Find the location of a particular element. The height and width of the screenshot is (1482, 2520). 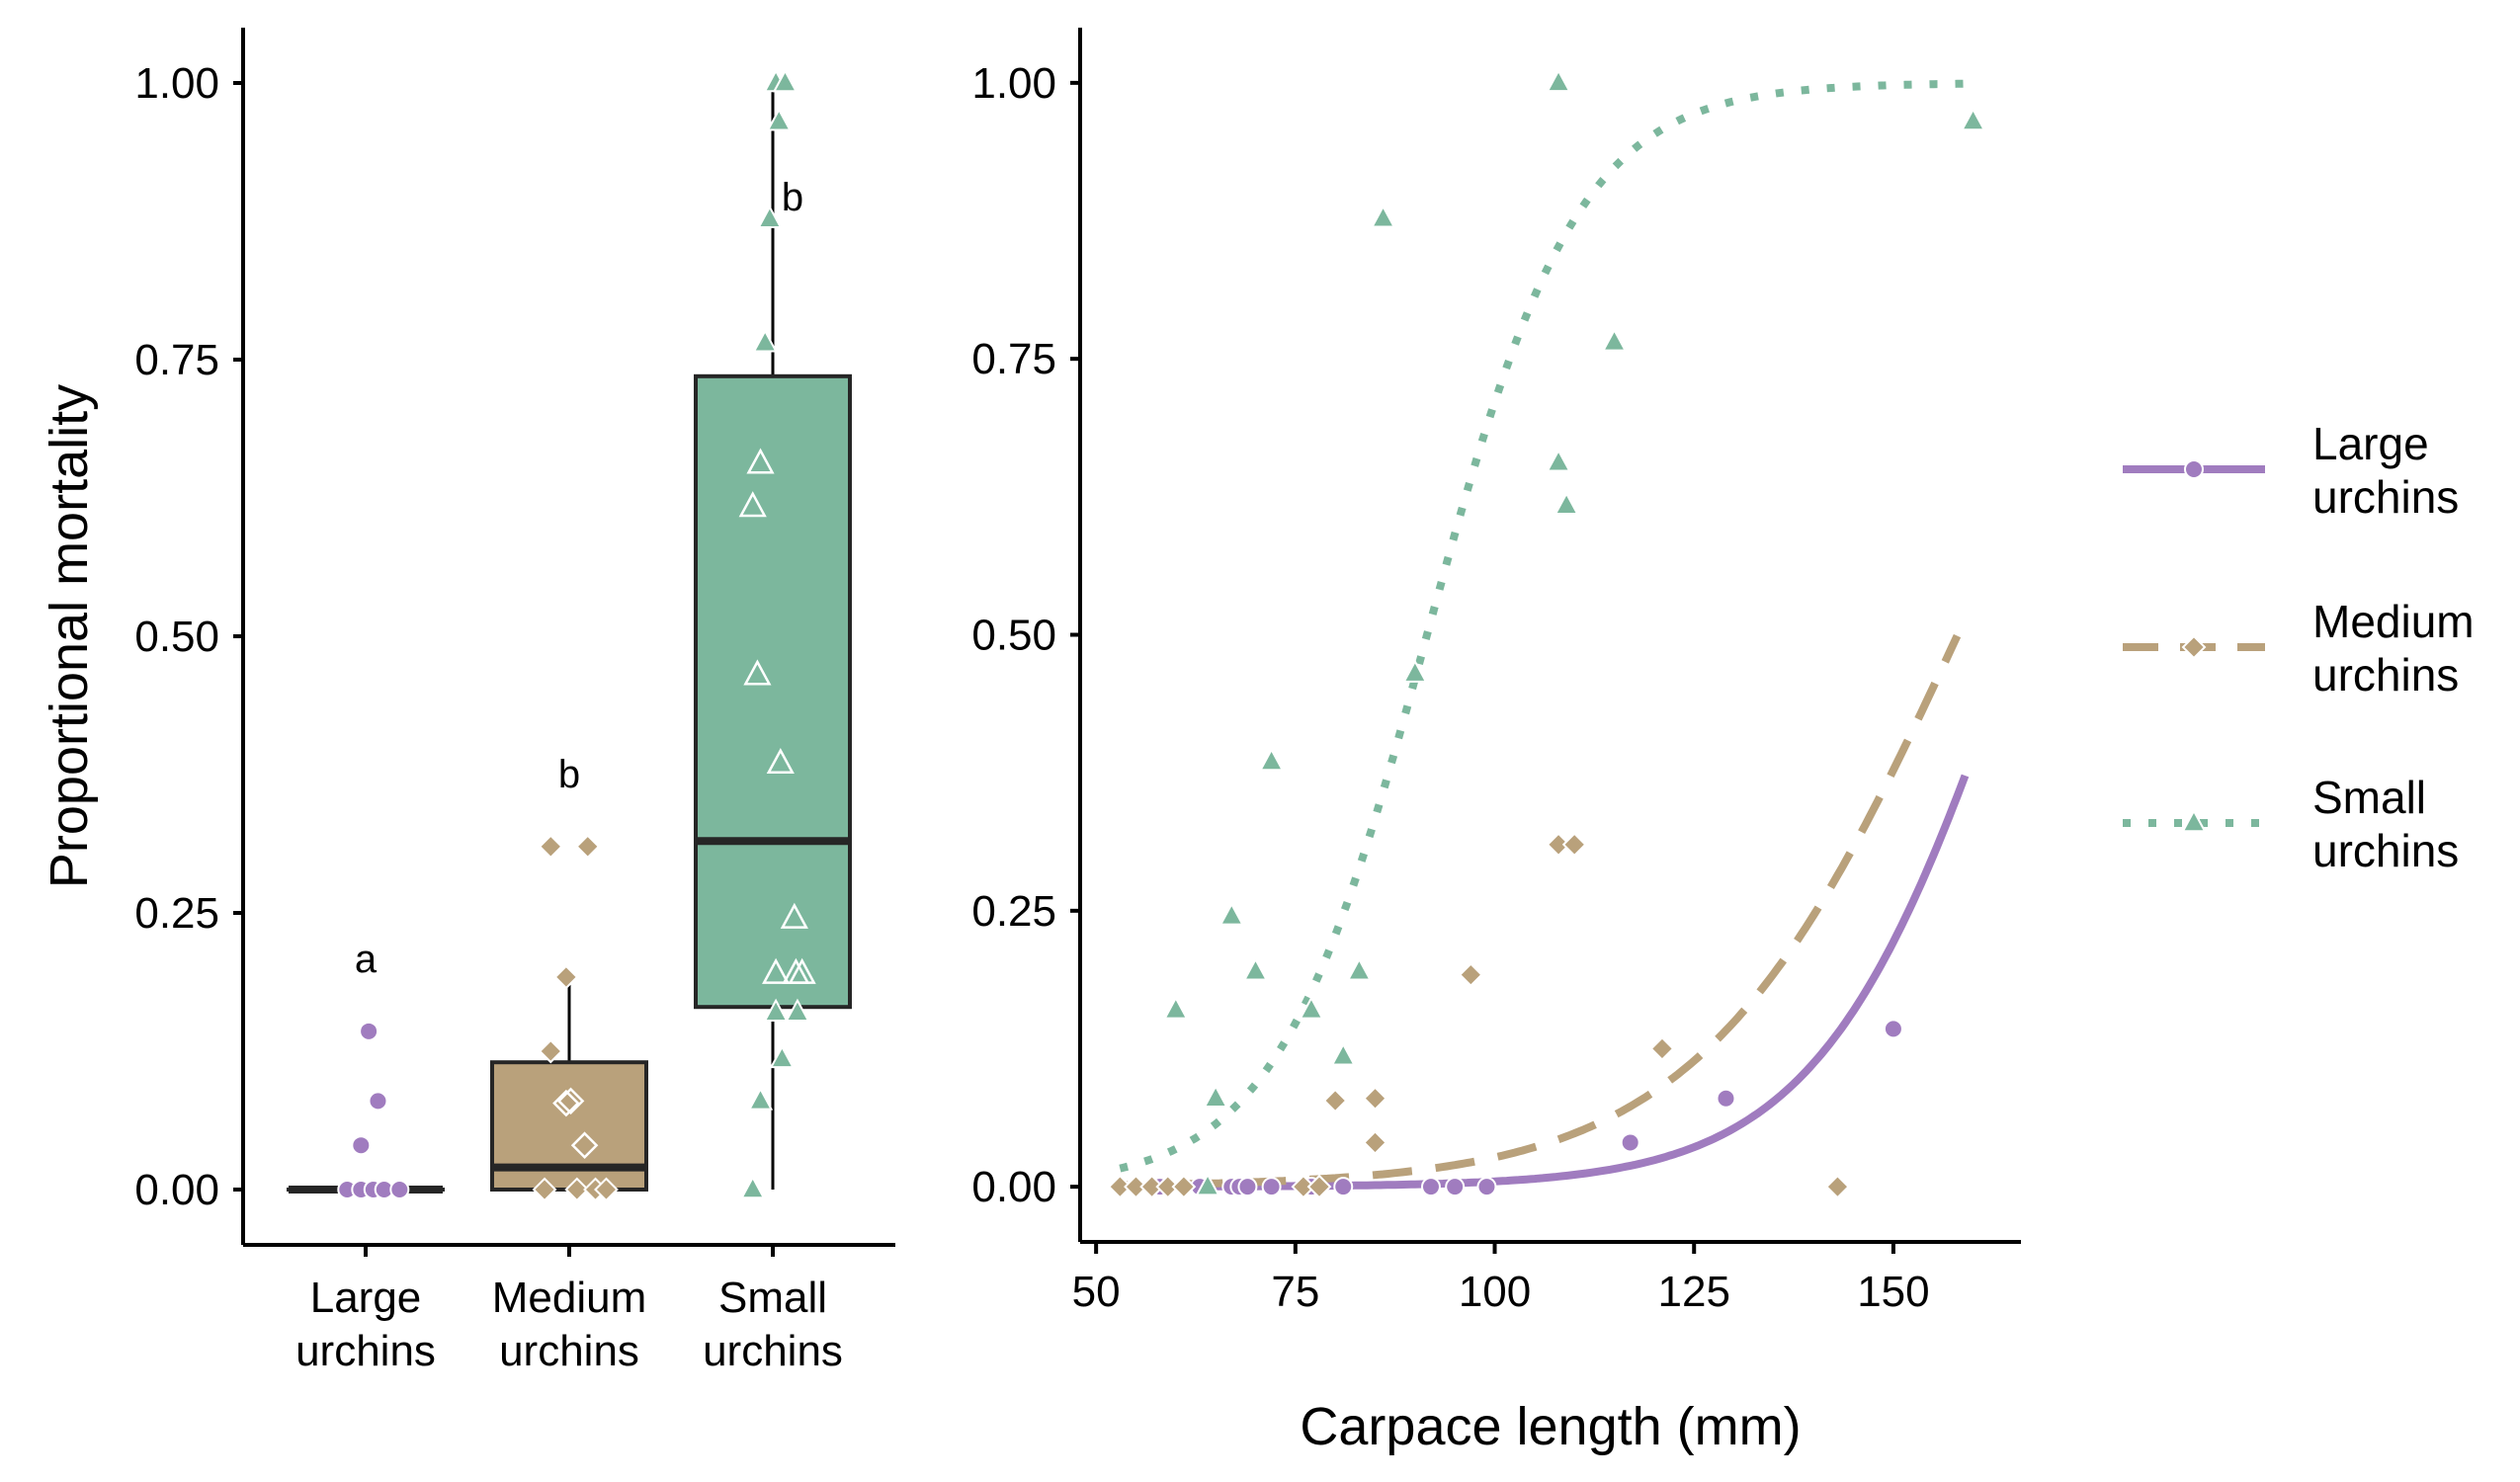

boxplot-points is located at coordinates (576, 635).